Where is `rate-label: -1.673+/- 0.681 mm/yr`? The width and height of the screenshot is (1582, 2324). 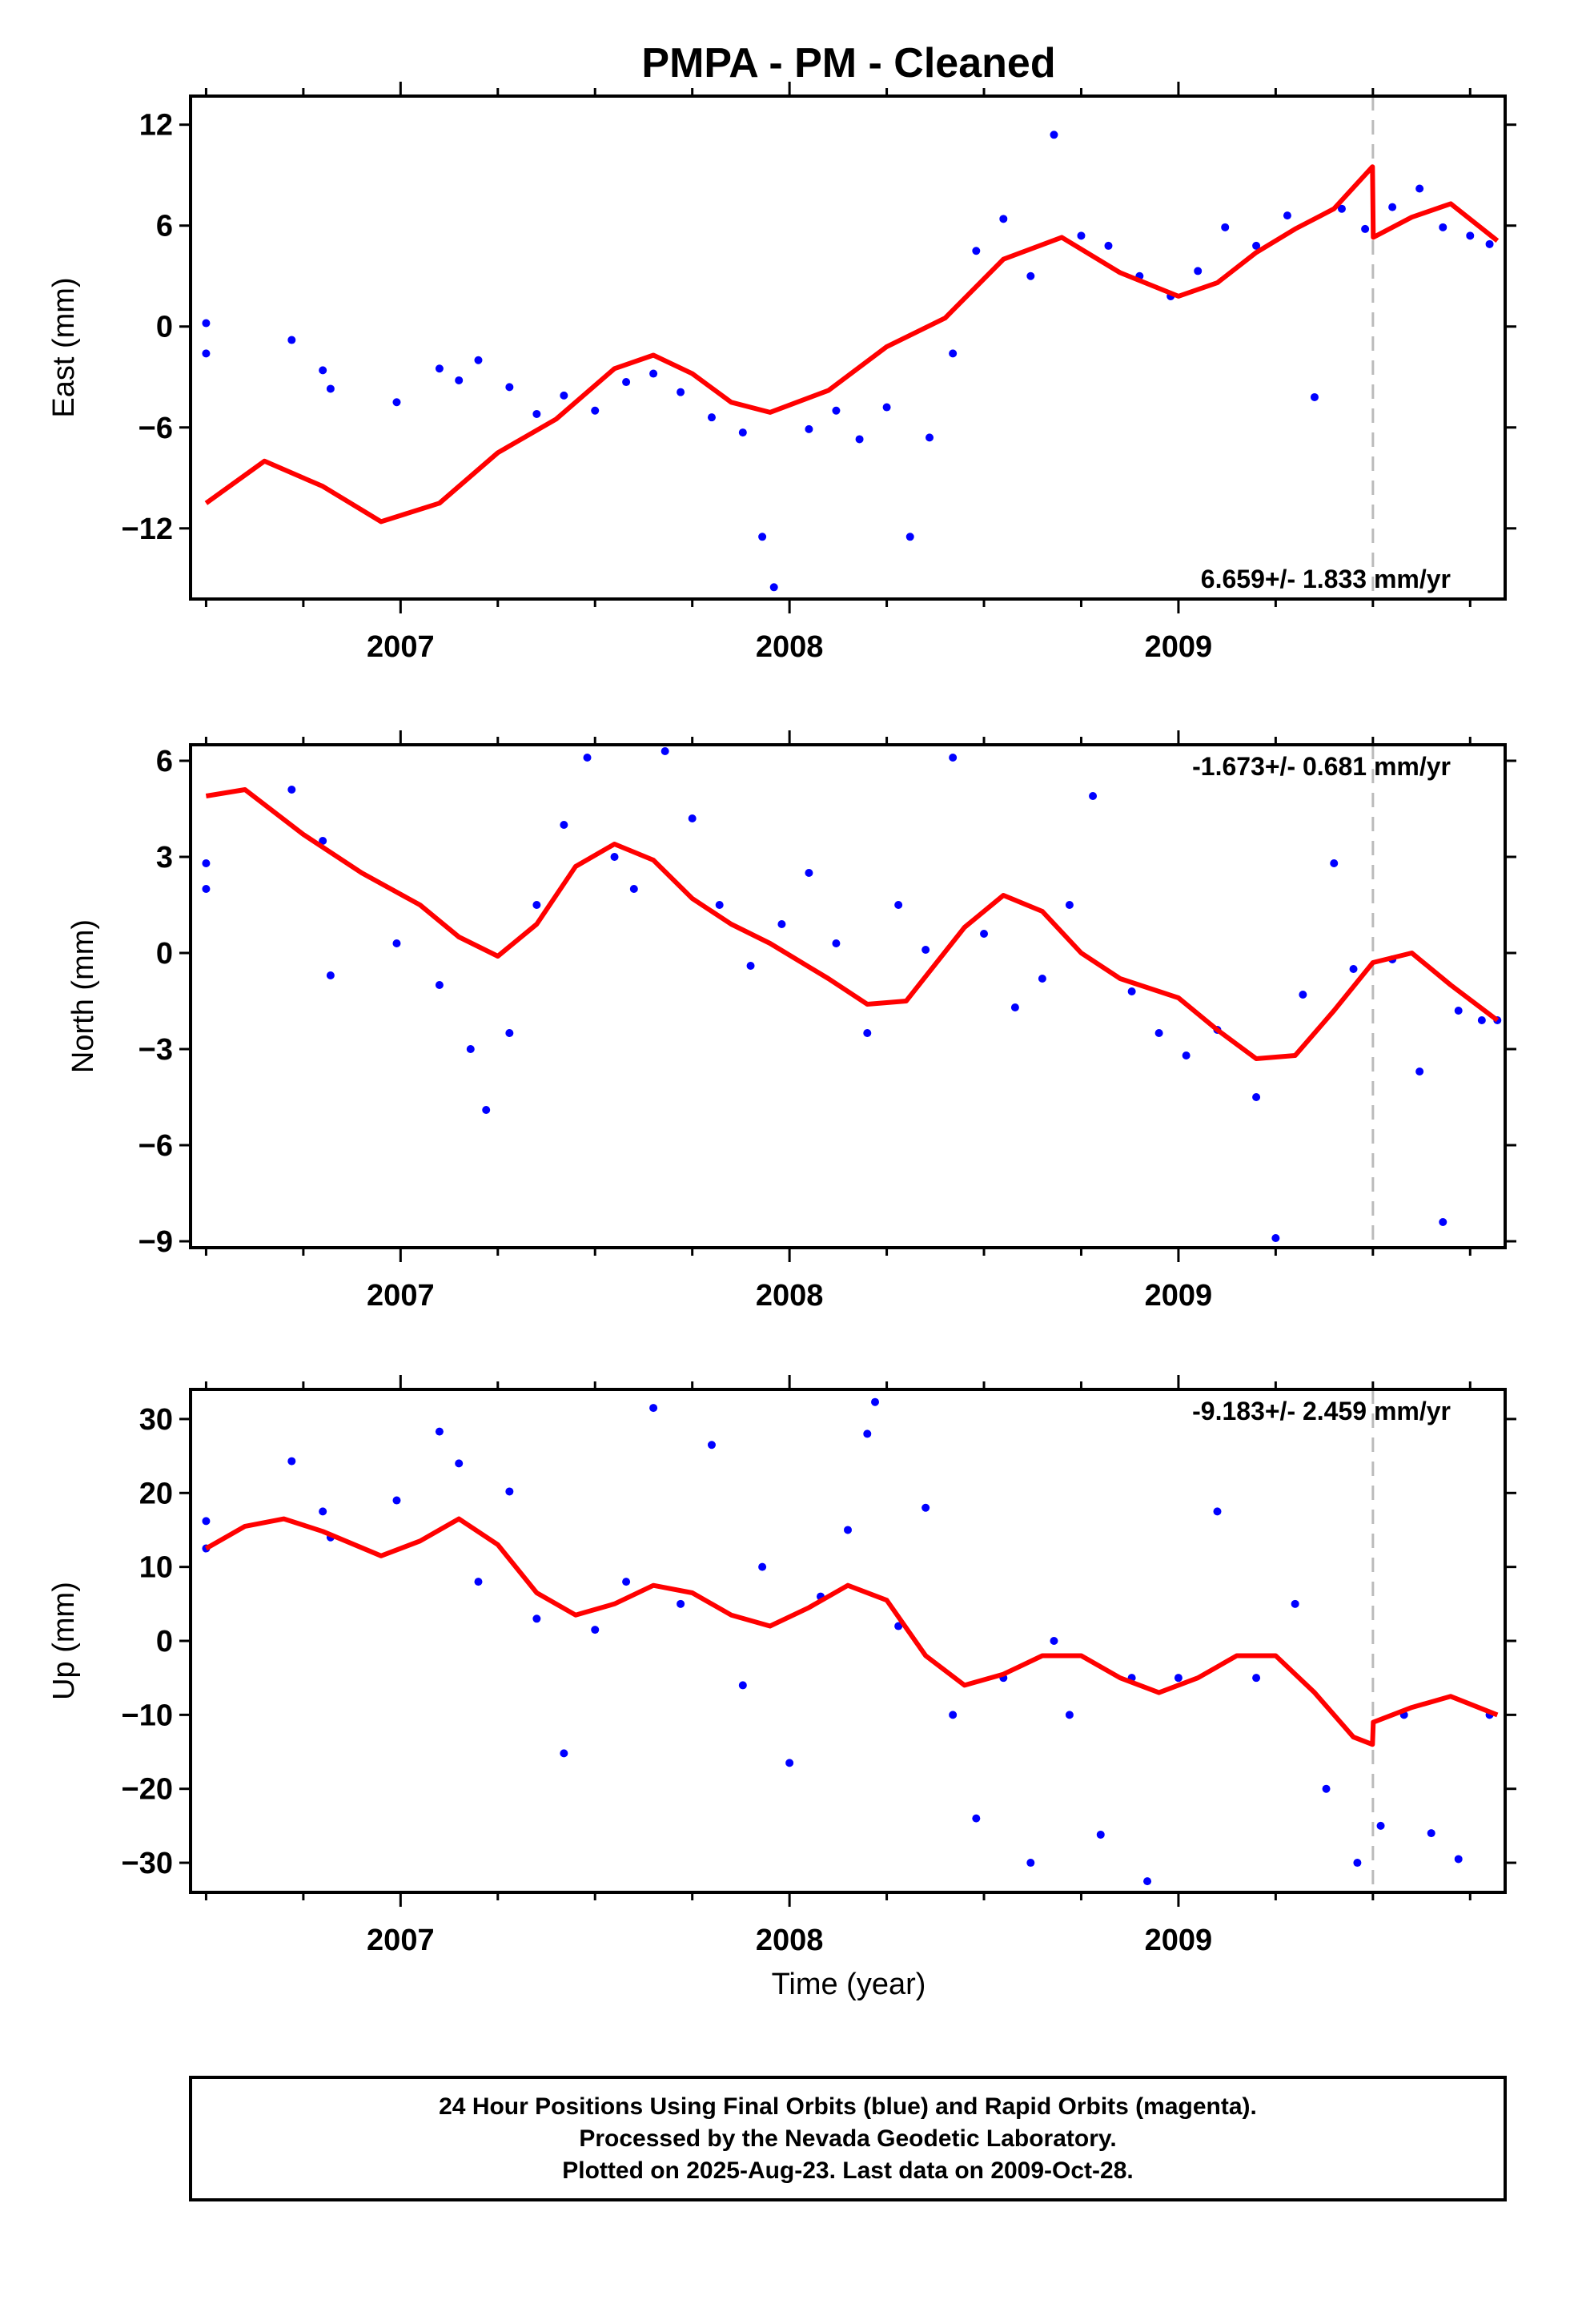 rate-label: -1.673+/- 0.681 mm/yr is located at coordinates (1322, 766).